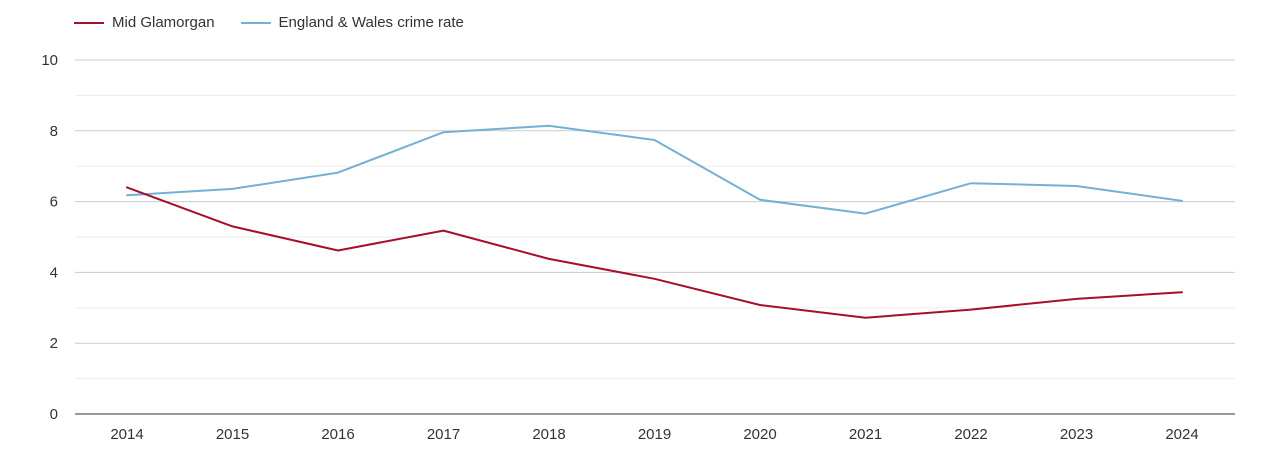 The width and height of the screenshot is (1270, 450). Describe the element at coordinates (255, 22) in the screenshot. I see `legend-swatch-england-wales` at that location.